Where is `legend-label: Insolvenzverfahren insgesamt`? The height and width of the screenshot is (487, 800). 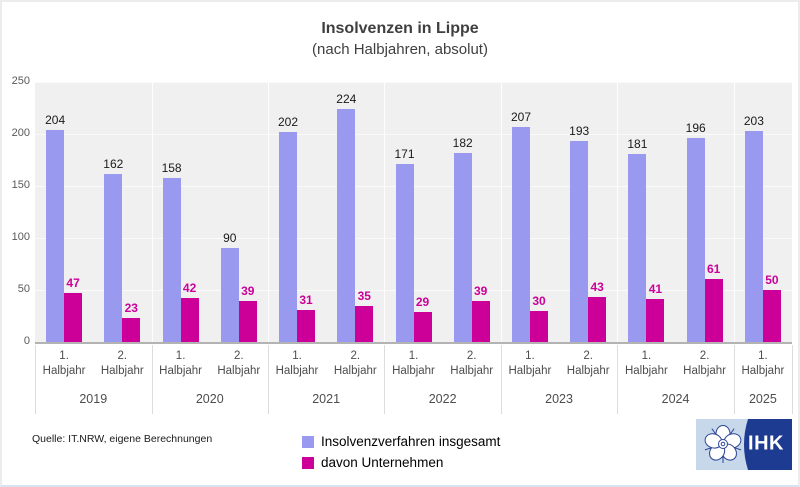
legend-label: Insolvenzverfahren insgesamt is located at coordinates (411, 441).